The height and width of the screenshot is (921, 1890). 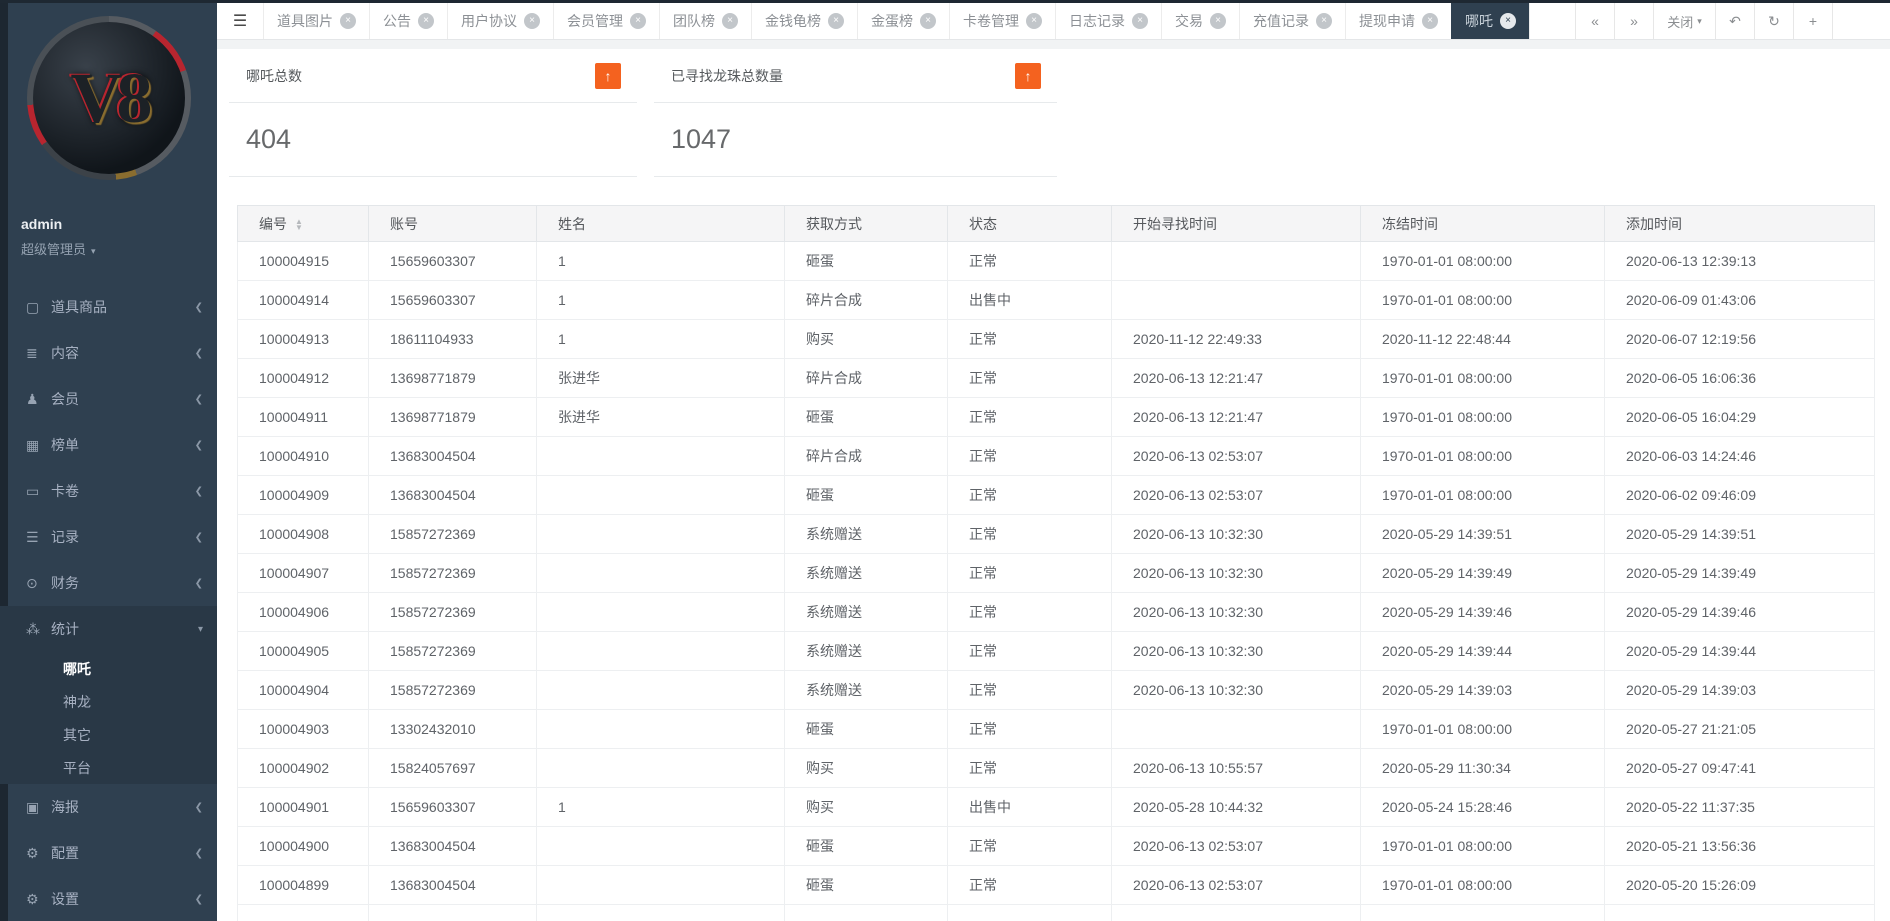 What do you see at coordinates (1236, 456) in the screenshot?
I see `cell-search-start-time: 2020-06-13 02:53:07` at bounding box center [1236, 456].